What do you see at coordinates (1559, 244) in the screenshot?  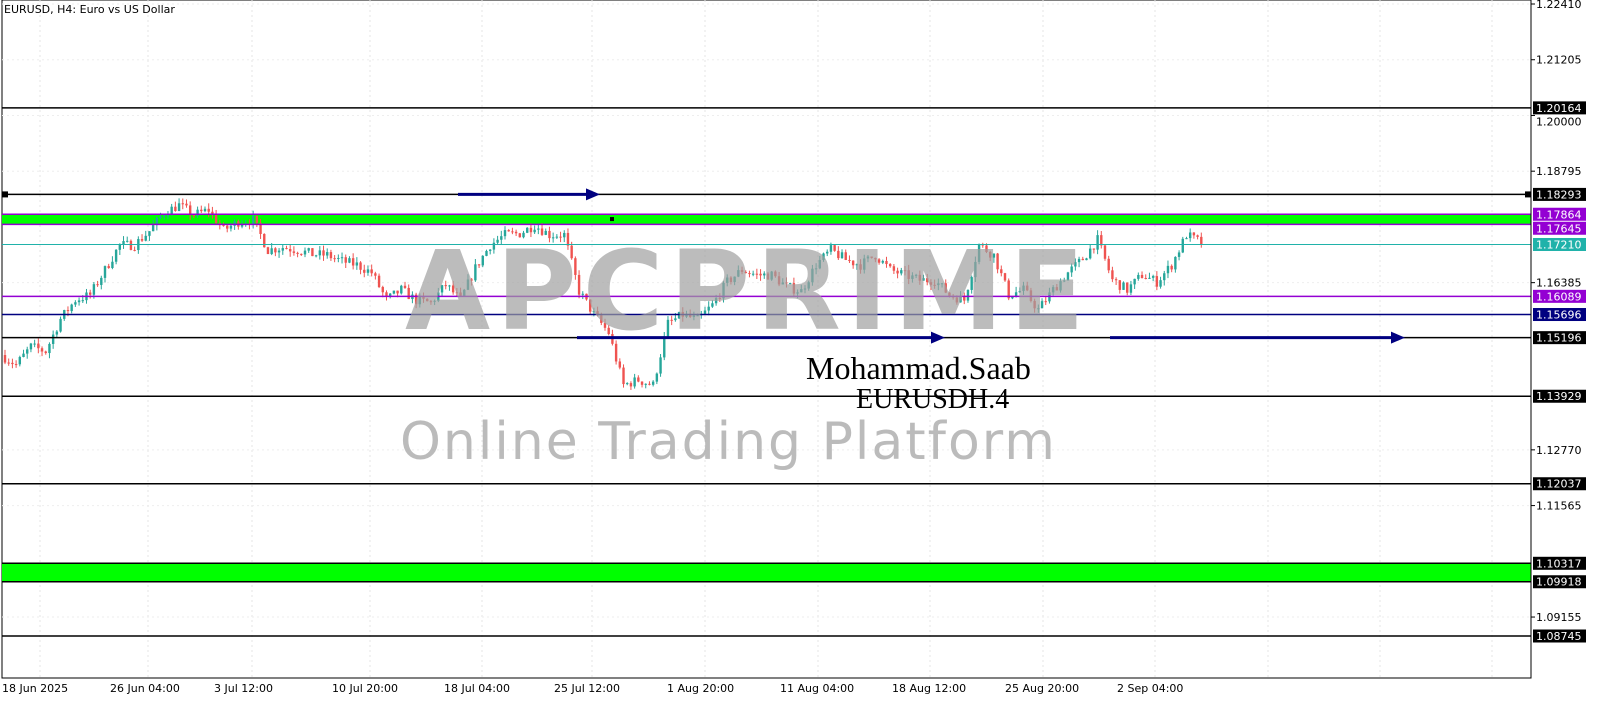 I see `level-price-label: 1.17210` at bounding box center [1559, 244].